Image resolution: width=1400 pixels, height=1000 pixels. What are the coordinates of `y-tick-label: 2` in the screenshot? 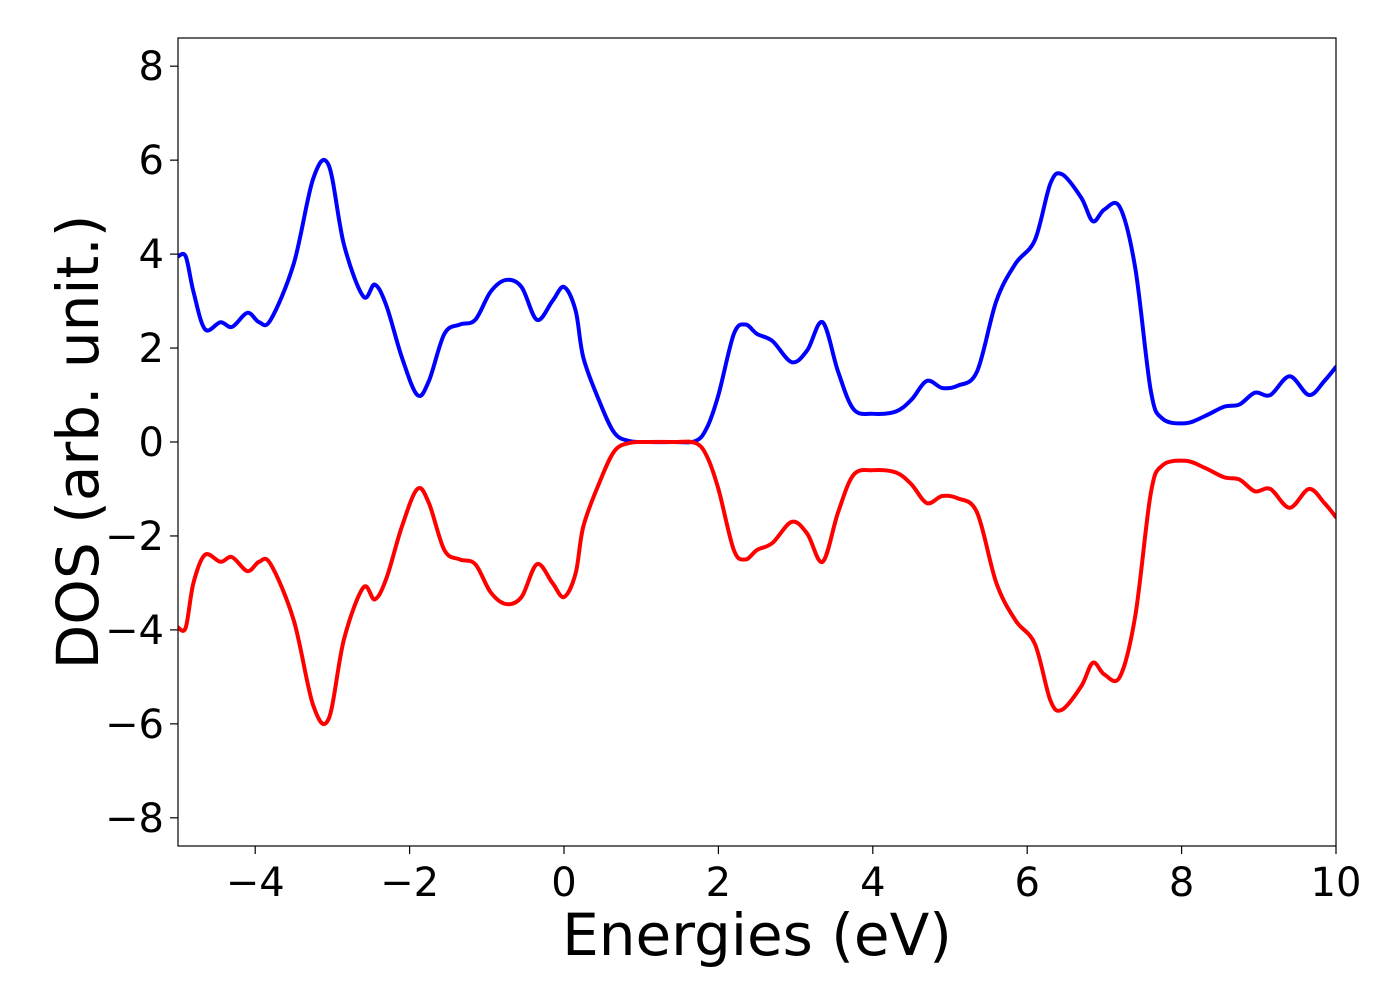 It's located at (151, 349).